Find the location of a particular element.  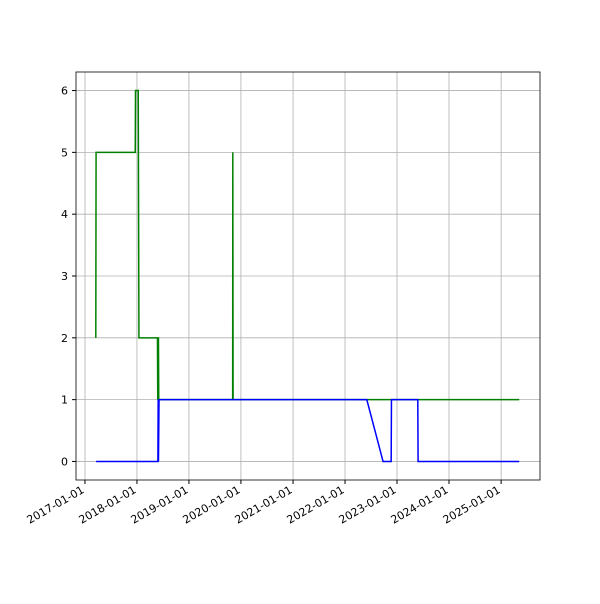

y-tick-label: 1 is located at coordinates (64, 400).